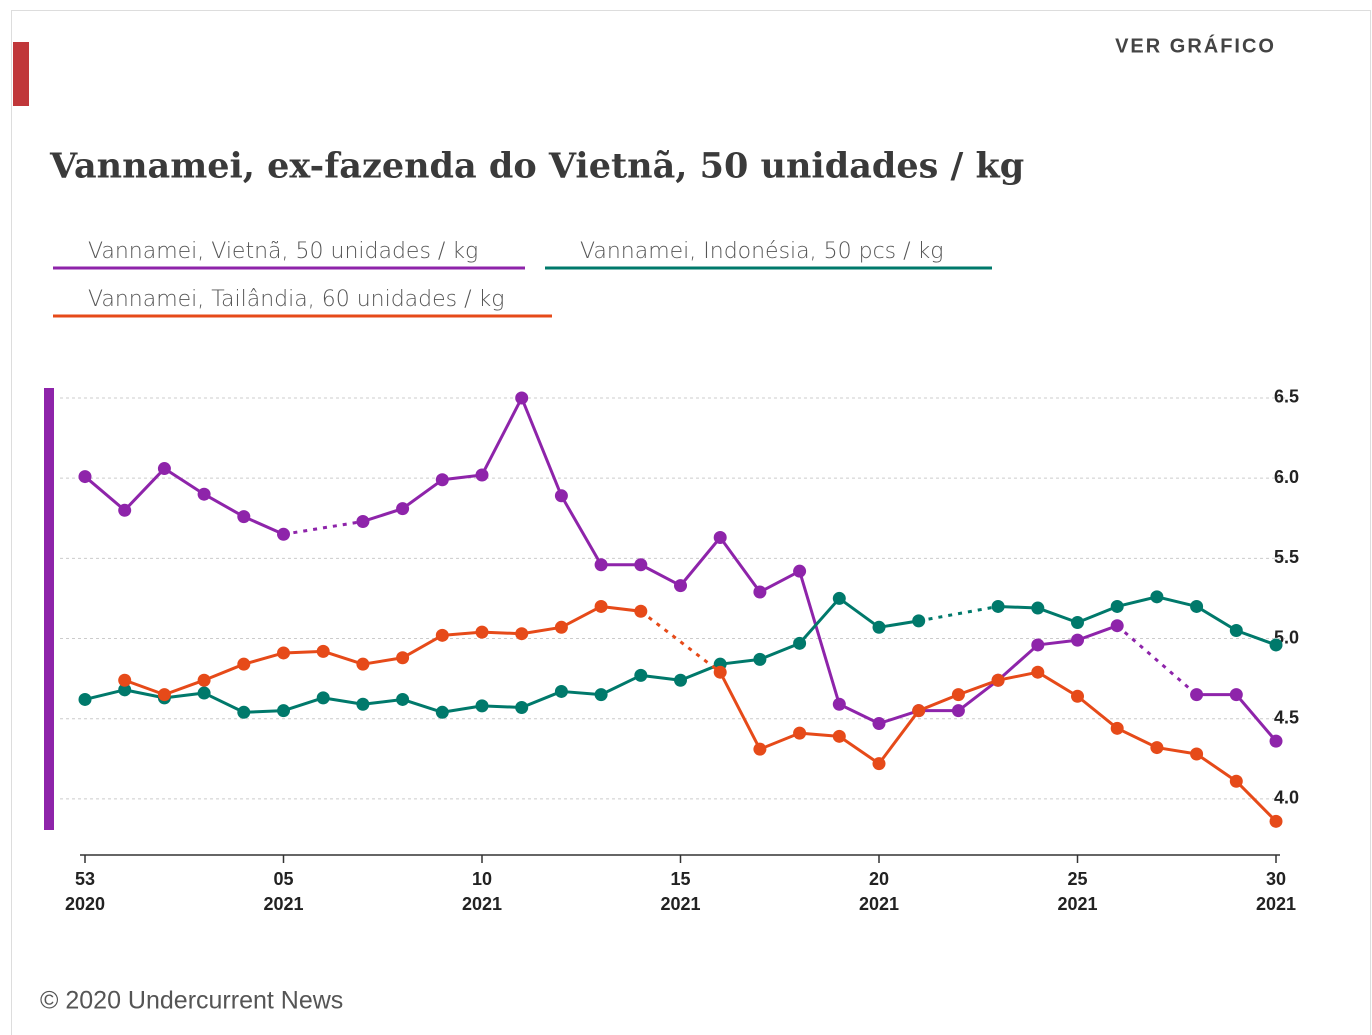 The height and width of the screenshot is (1035, 1372). I want to click on highlight-bar, so click(49, 609).